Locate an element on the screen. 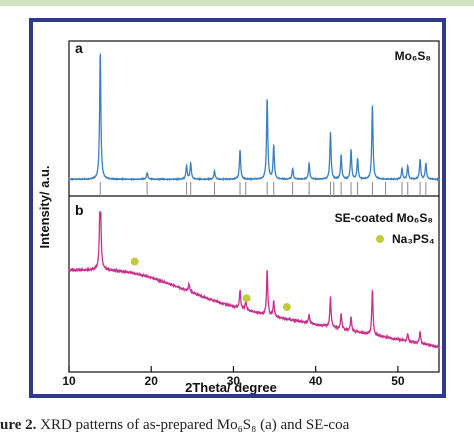  panel-a-series-label: Mo₆S₈ is located at coordinates (413, 56).